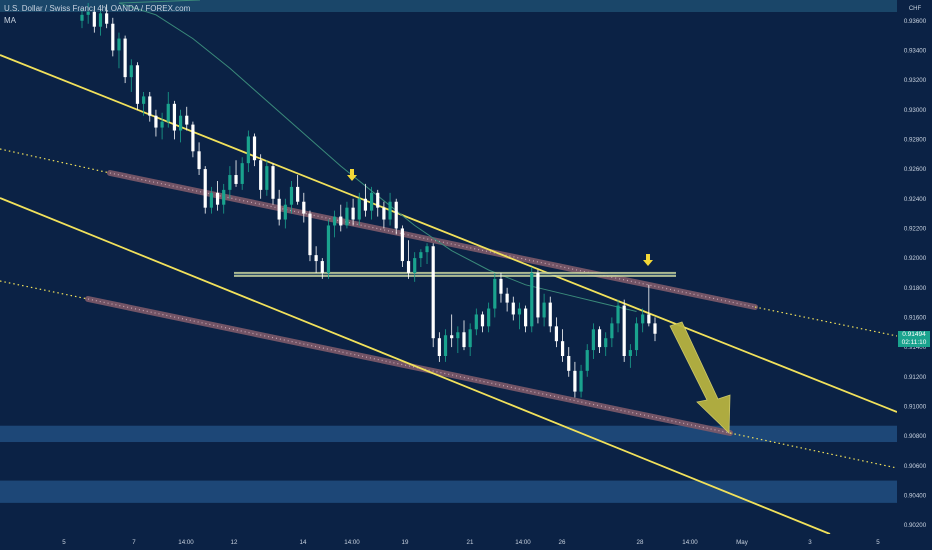  What do you see at coordinates (915, 317) in the screenshot?
I see `y-tick-label: 0.91600` at bounding box center [915, 317].